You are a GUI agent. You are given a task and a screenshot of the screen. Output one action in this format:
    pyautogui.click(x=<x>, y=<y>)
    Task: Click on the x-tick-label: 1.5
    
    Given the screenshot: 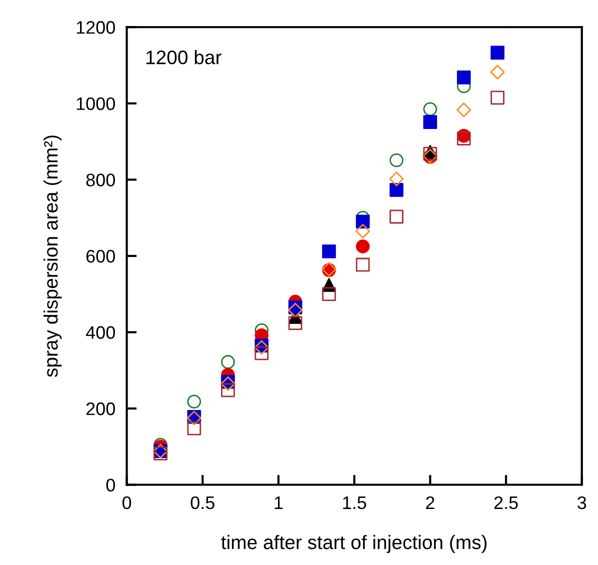 What is the action you would take?
    pyautogui.click(x=354, y=503)
    